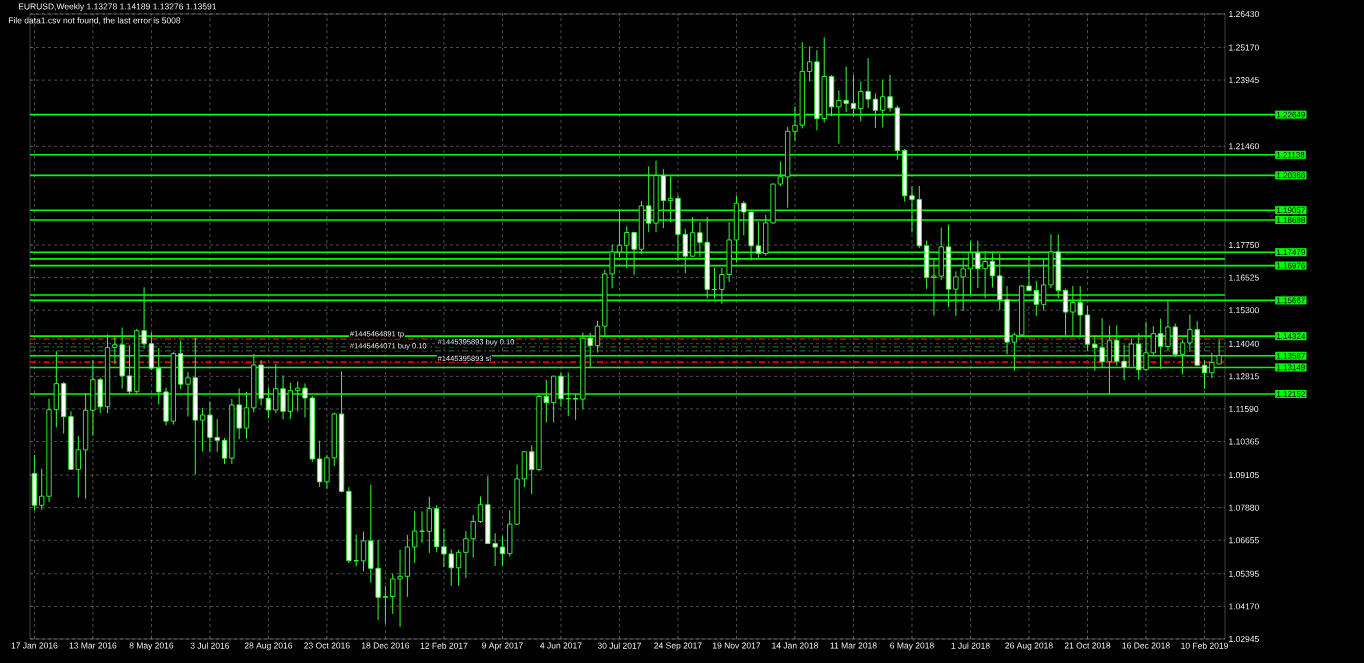 The width and height of the screenshot is (1364, 663). What do you see at coordinates (1291, 210) in the screenshot?
I see `ref-line-label: 1.19057` at bounding box center [1291, 210].